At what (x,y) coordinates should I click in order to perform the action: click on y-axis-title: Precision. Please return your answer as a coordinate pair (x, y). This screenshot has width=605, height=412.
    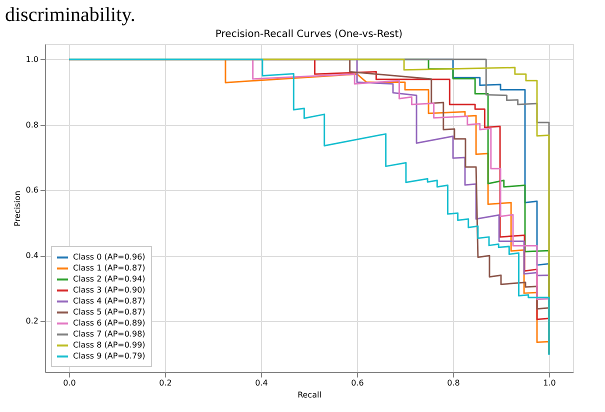
    Looking at the image, I should click on (17, 208).